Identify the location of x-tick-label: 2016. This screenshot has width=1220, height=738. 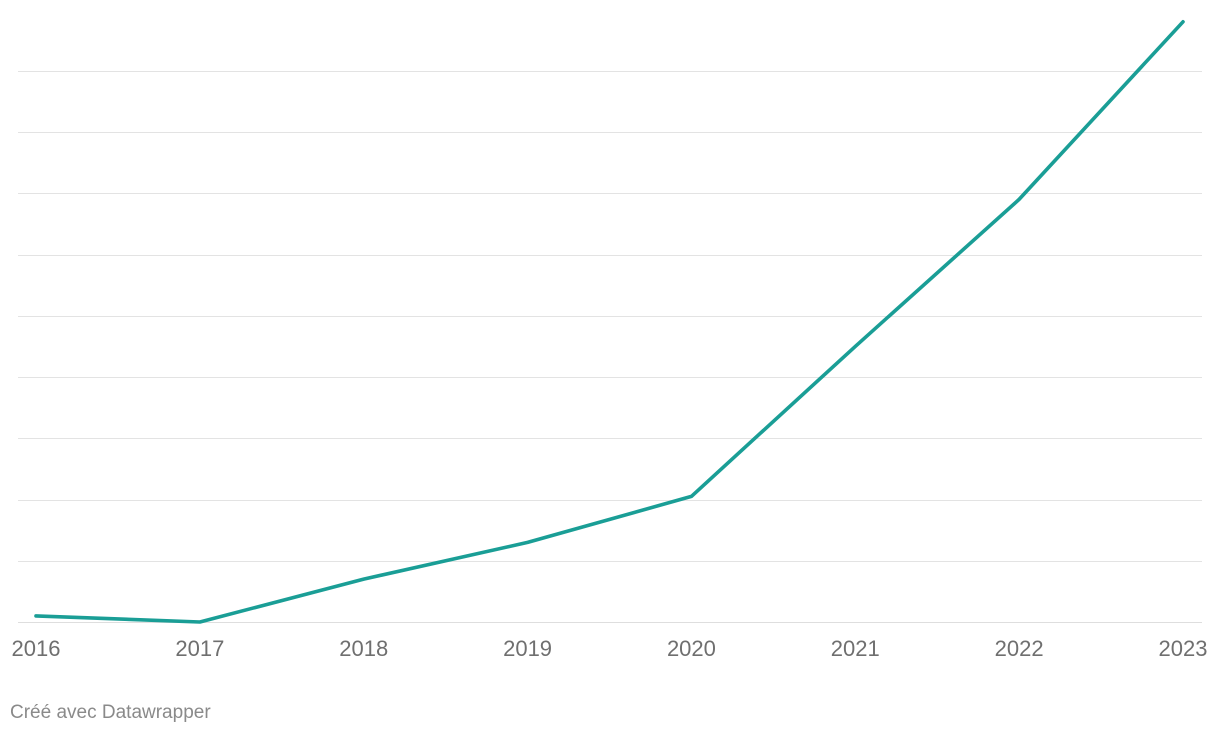
(36, 648).